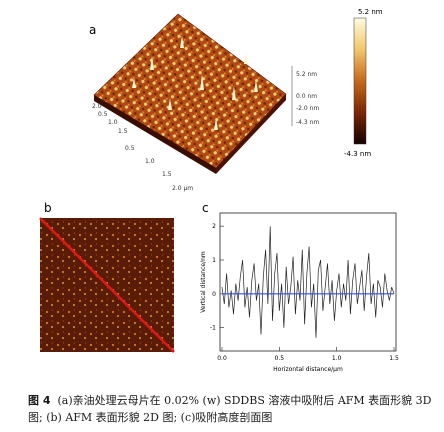 This screenshot has height=432, width=444. What do you see at coordinates (123, 131) in the screenshot?
I see `y-tick-label: 1.5` at bounding box center [123, 131].